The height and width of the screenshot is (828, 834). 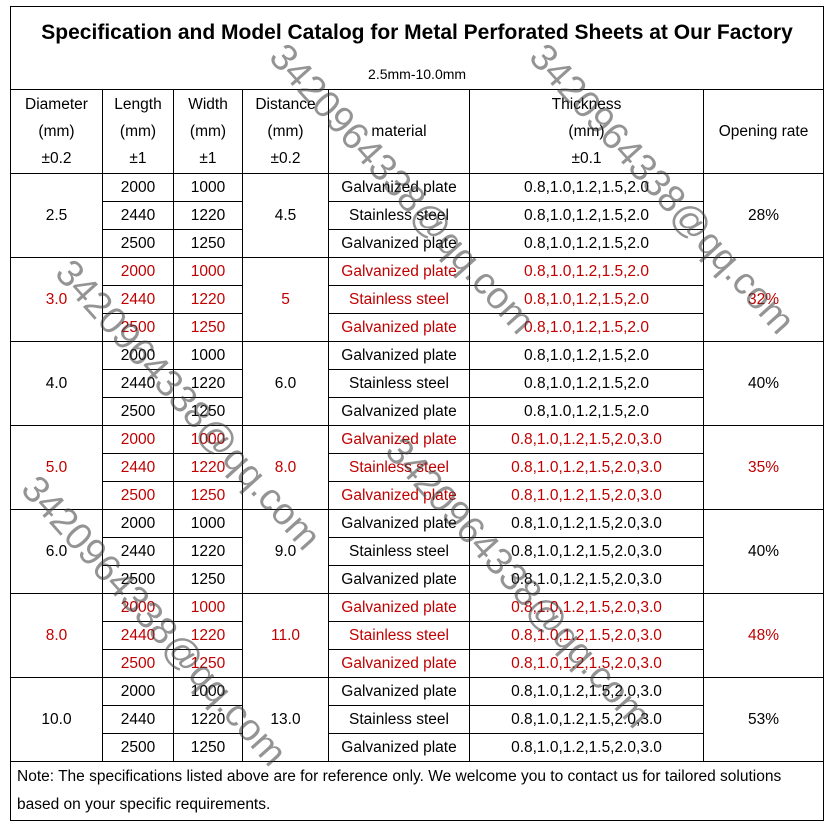 I want to click on distance: 13.0, so click(x=285, y=719).